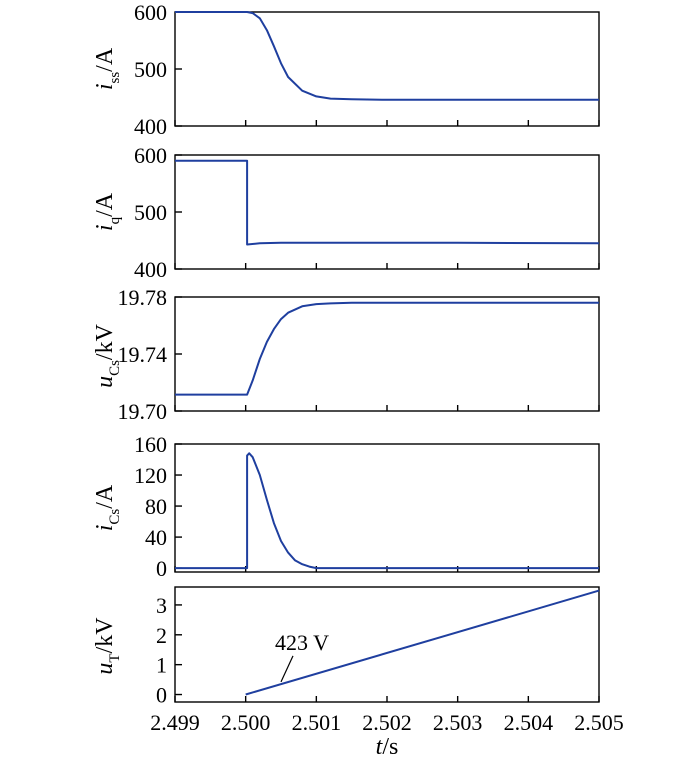 Image resolution: width=700 pixels, height=757 pixels. What do you see at coordinates (156, 537) in the screenshot?
I see `y-tick-label: 40` at bounding box center [156, 537].